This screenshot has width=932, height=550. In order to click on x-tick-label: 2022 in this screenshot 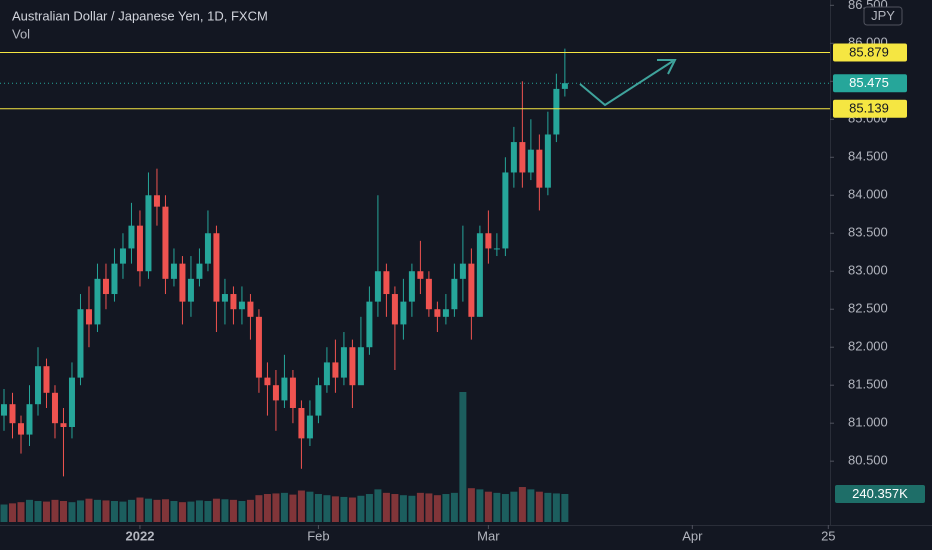, I will do `click(140, 535)`.